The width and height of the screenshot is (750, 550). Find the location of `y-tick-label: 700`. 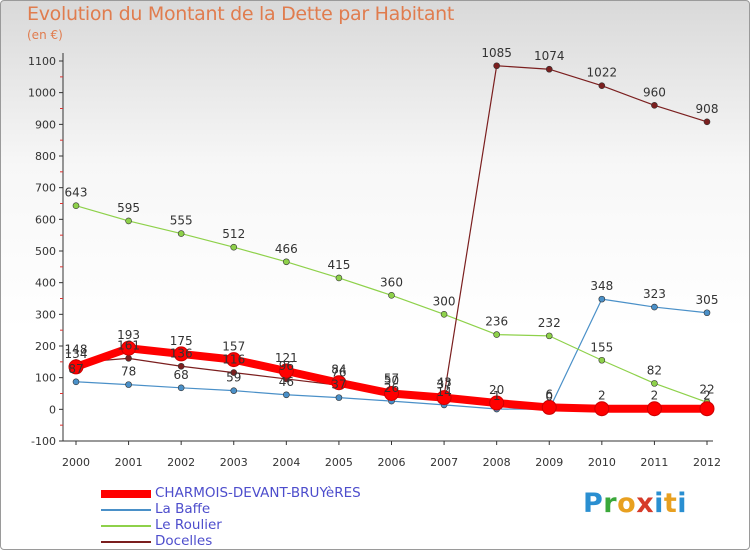

y-tick-label: 700 is located at coordinates (45, 188).